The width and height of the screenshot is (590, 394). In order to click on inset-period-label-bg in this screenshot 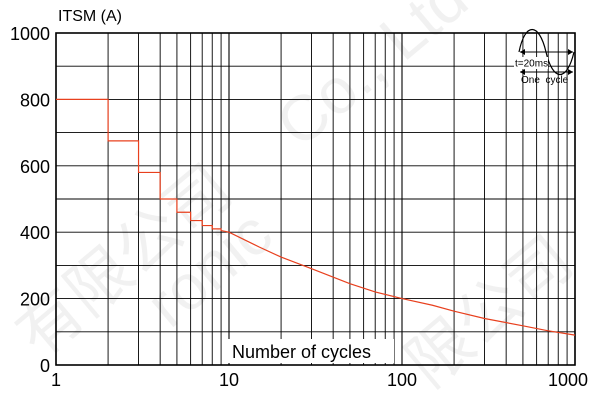, I will do `click(531, 63)`.